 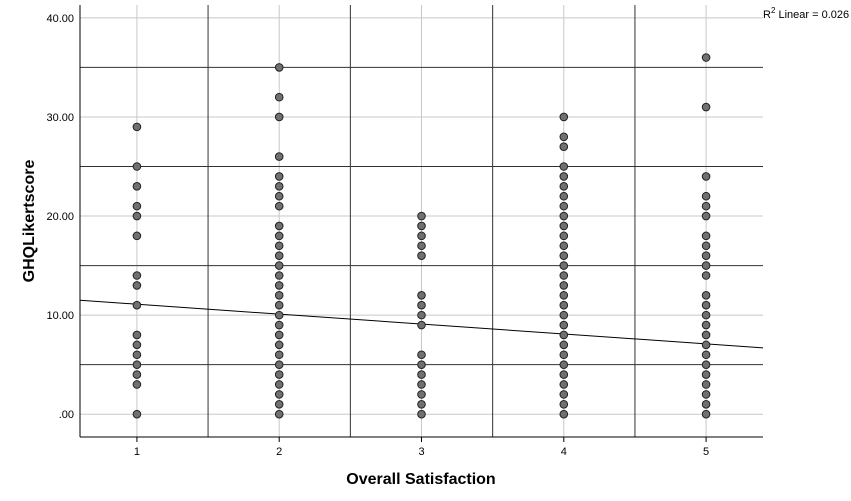 I want to click on r-squared-prefix: R, so click(x=767, y=15).